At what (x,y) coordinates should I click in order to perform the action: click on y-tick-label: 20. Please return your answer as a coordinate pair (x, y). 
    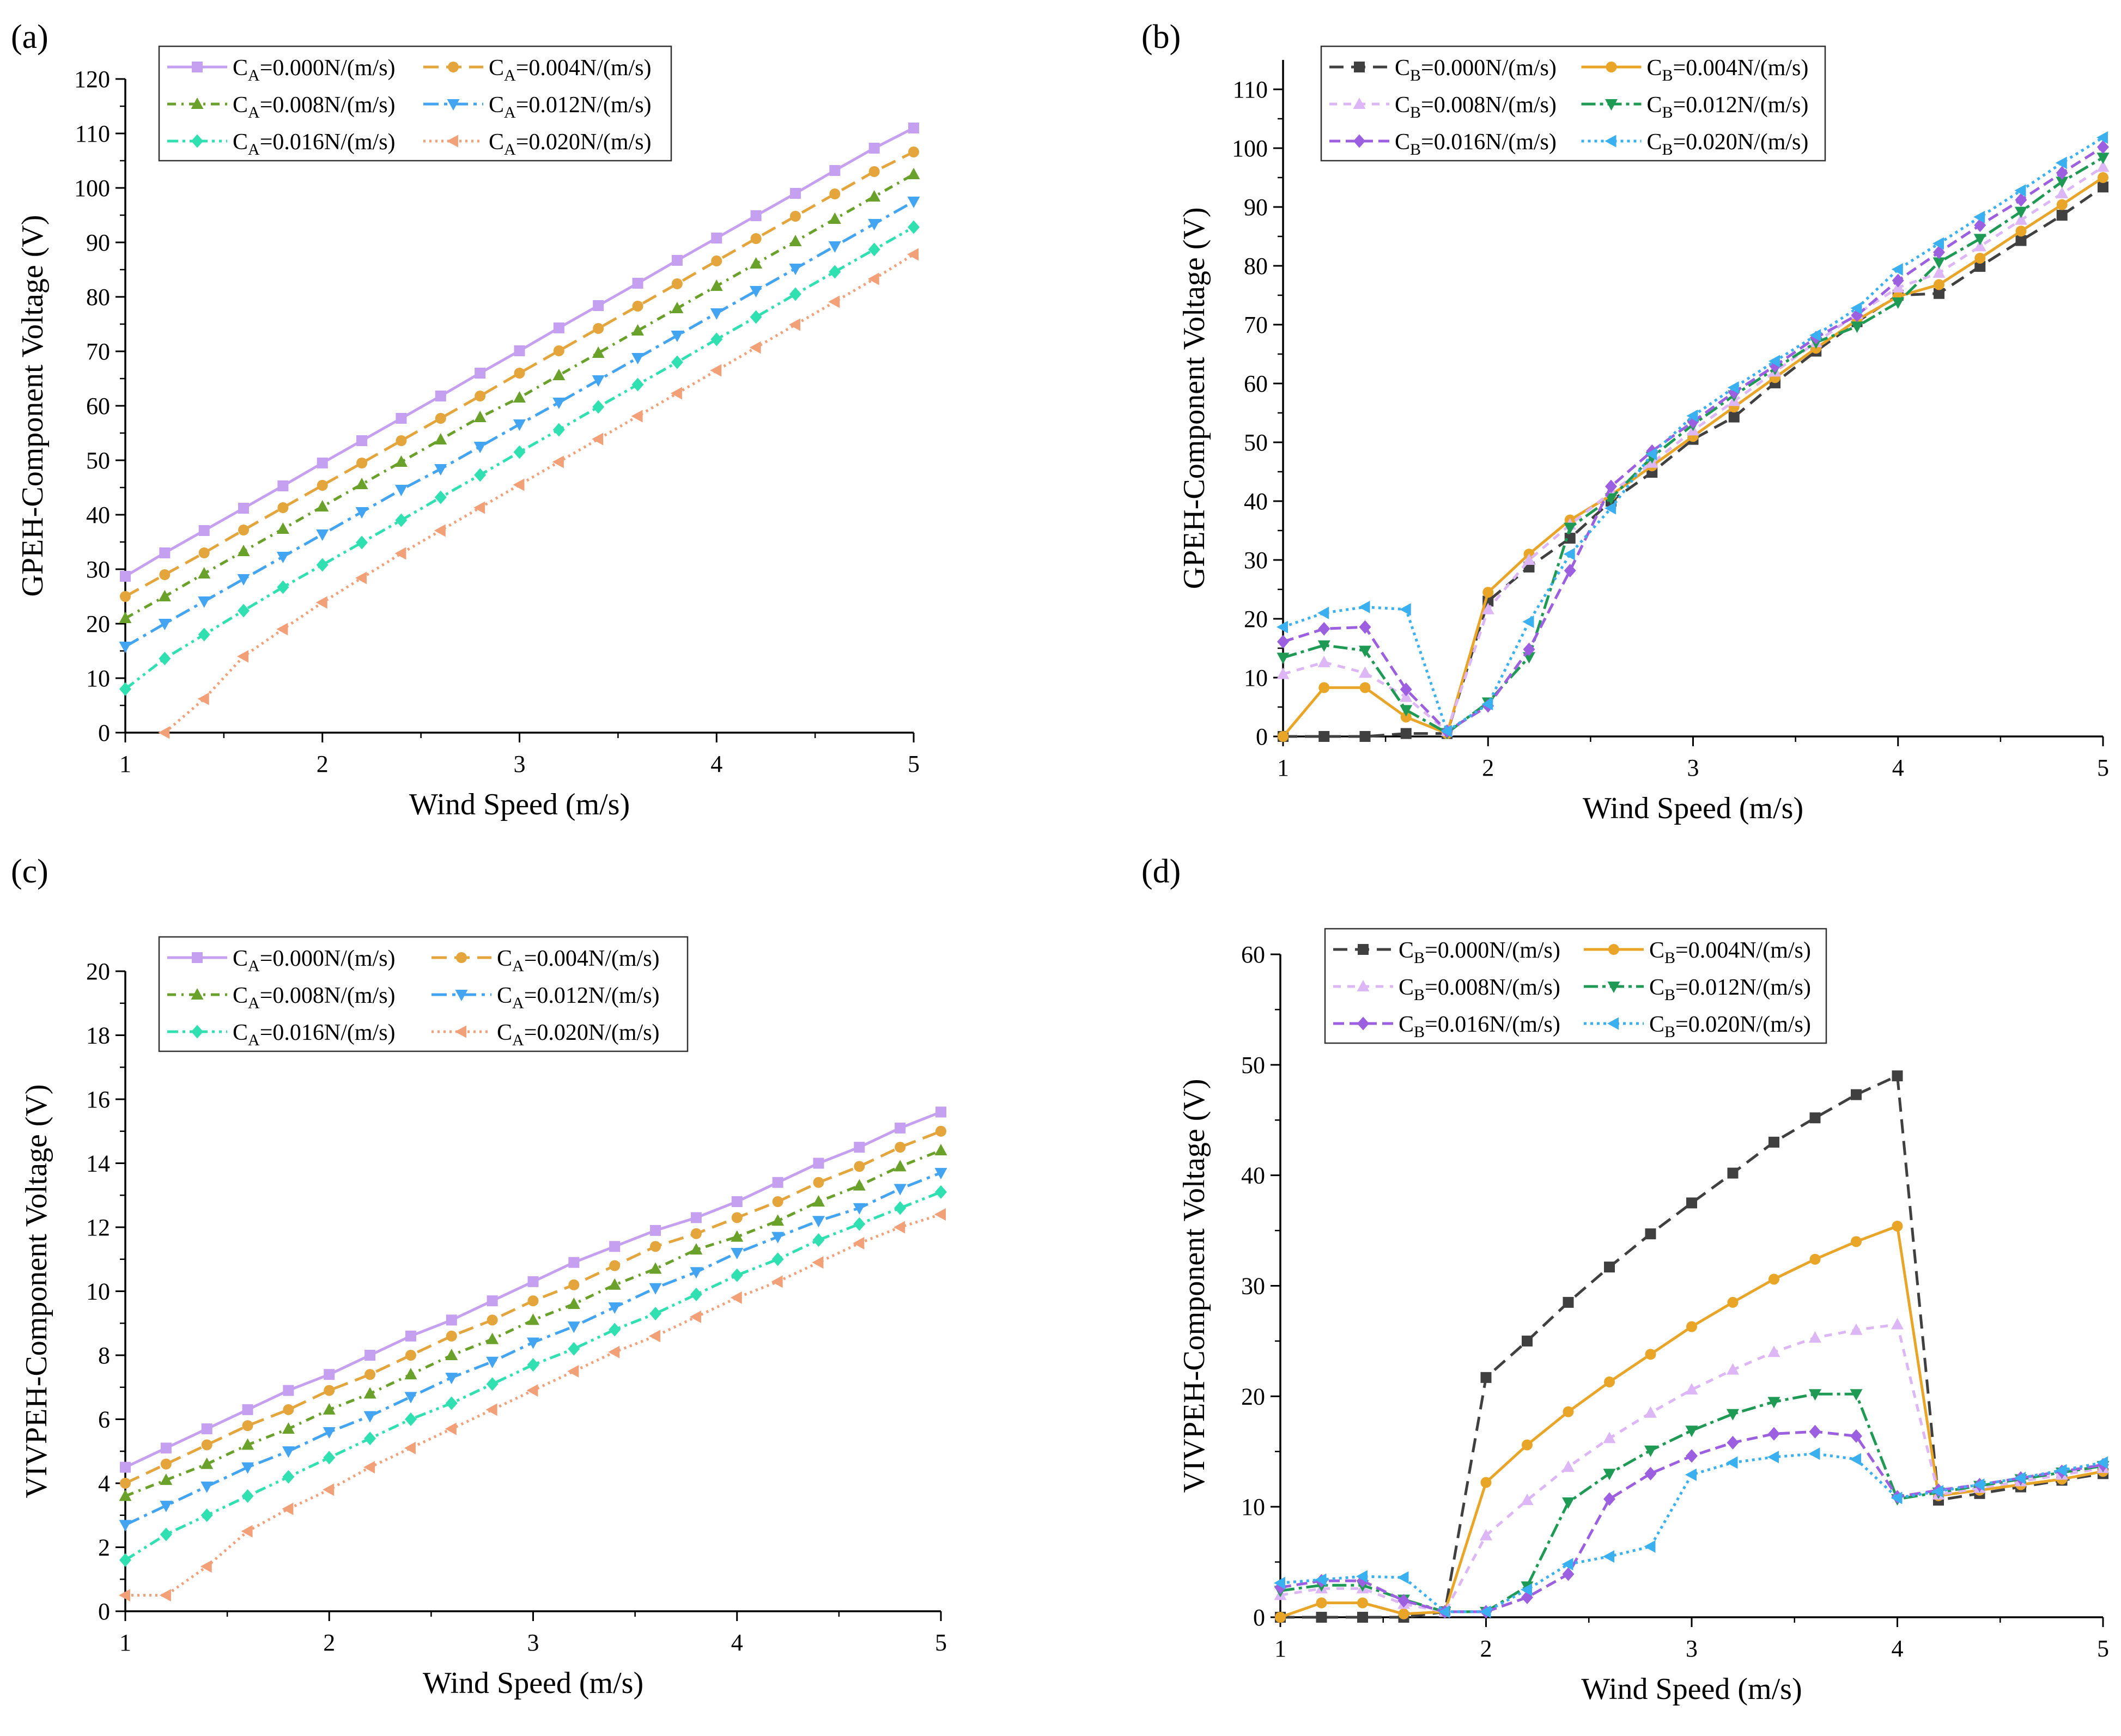
    Looking at the image, I should click on (98, 971).